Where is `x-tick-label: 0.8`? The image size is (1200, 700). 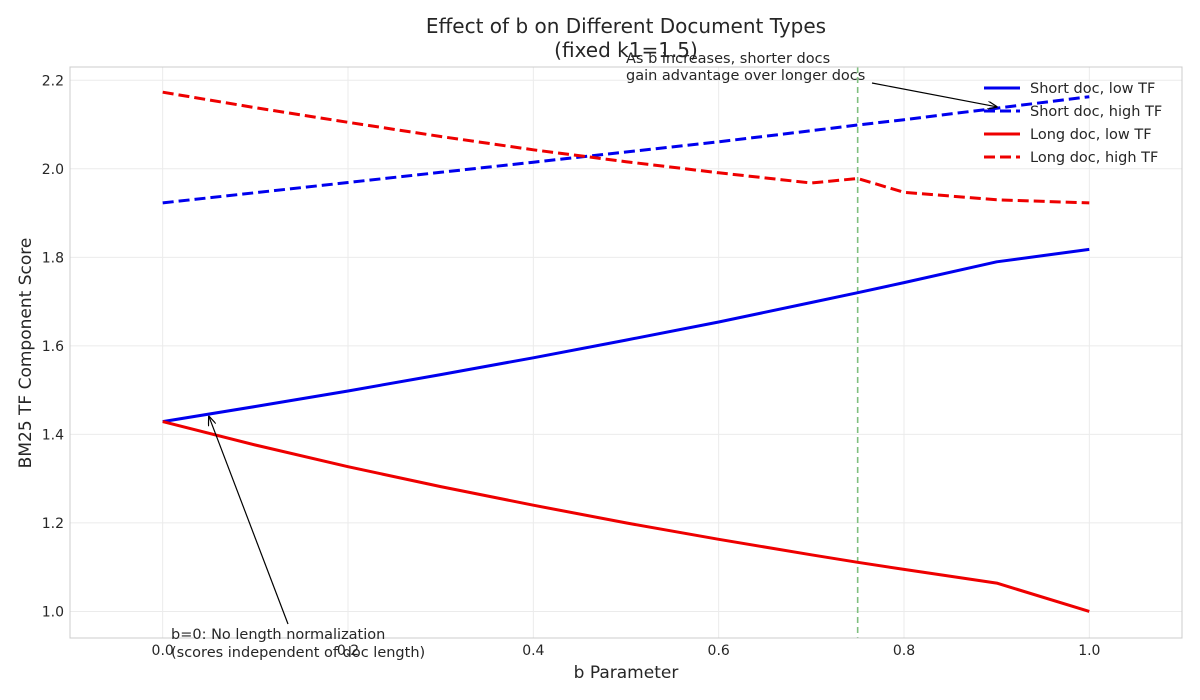 x-tick-label: 0.8 is located at coordinates (904, 651).